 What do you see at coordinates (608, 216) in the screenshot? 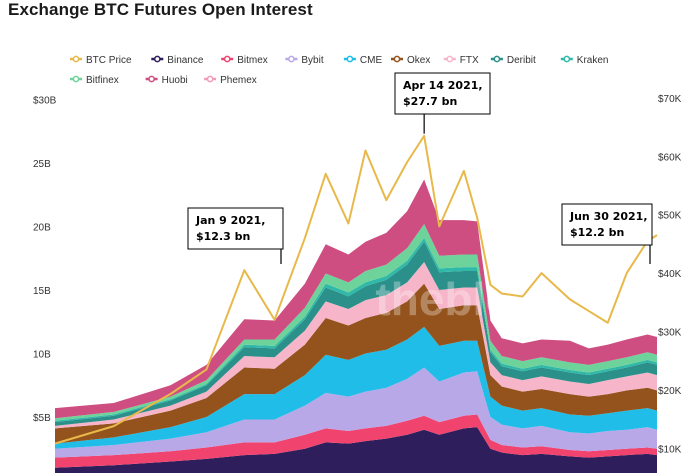
I see `annotation-text: Jun 30 2021,` at bounding box center [608, 216].